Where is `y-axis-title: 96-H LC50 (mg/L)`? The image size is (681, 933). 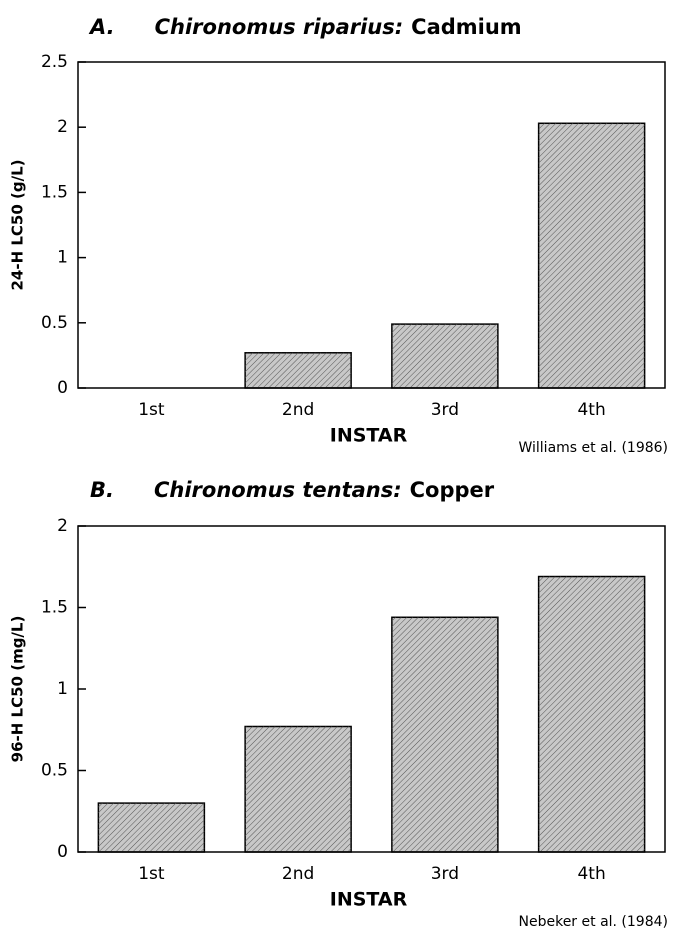
y-axis-title: 96-H LC50 (mg/L) is located at coordinates (18, 689).